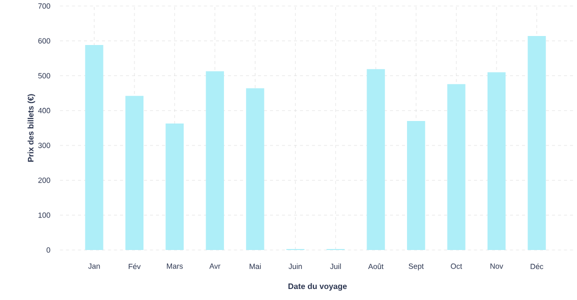 The image size is (577, 300). What do you see at coordinates (317, 287) in the screenshot?
I see `x-axis-title: Date du voyage` at bounding box center [317, 287].